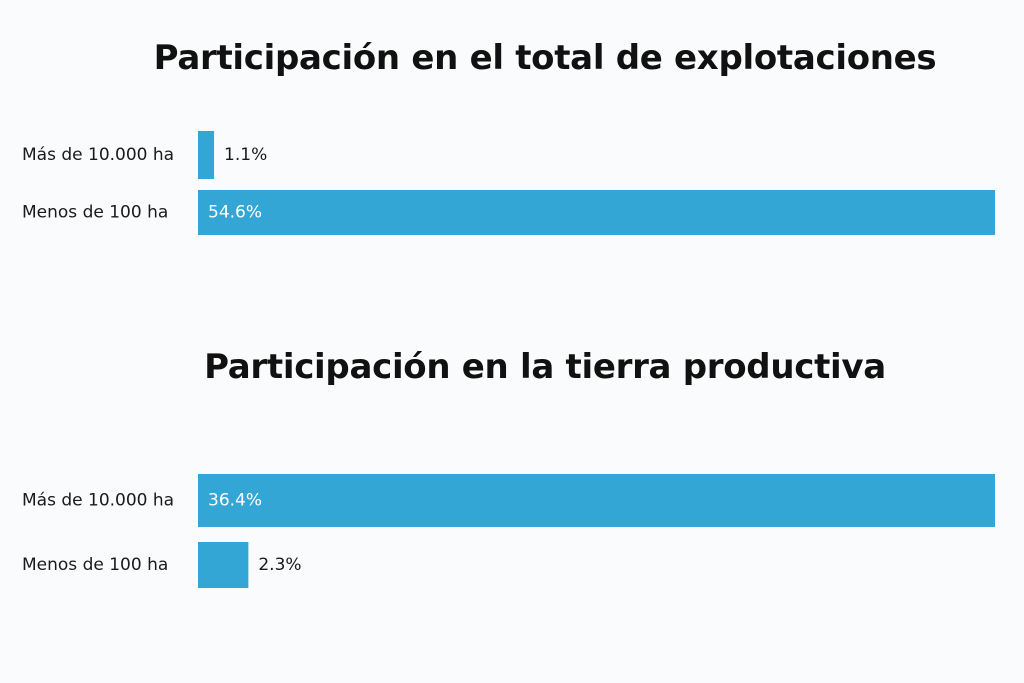  What do you see at coordinates (279, 565) in the screenshot?
I see `data-label: 2.3%` at bounding box center [279, 565].